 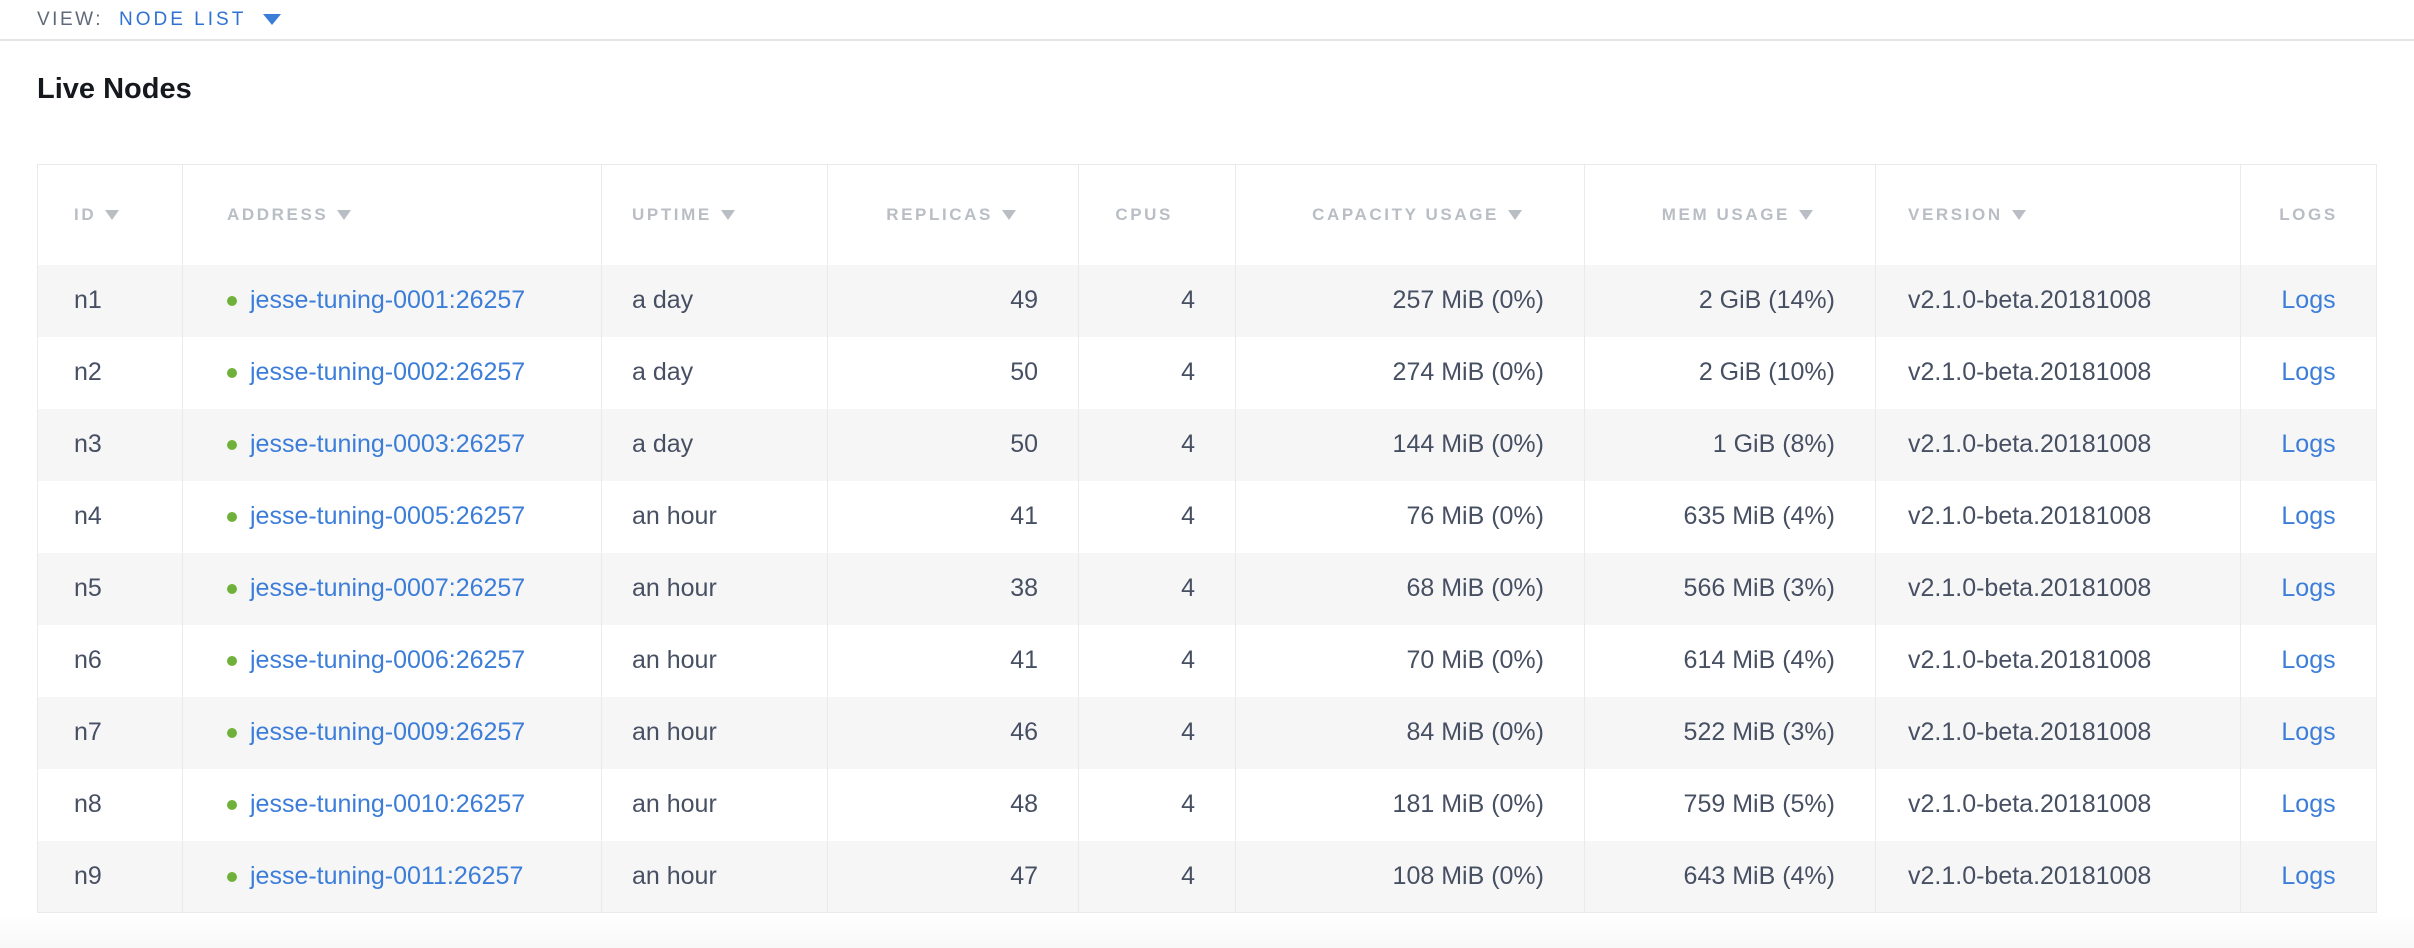 I want to click on node-id: n7, so click(x=88, y=732).